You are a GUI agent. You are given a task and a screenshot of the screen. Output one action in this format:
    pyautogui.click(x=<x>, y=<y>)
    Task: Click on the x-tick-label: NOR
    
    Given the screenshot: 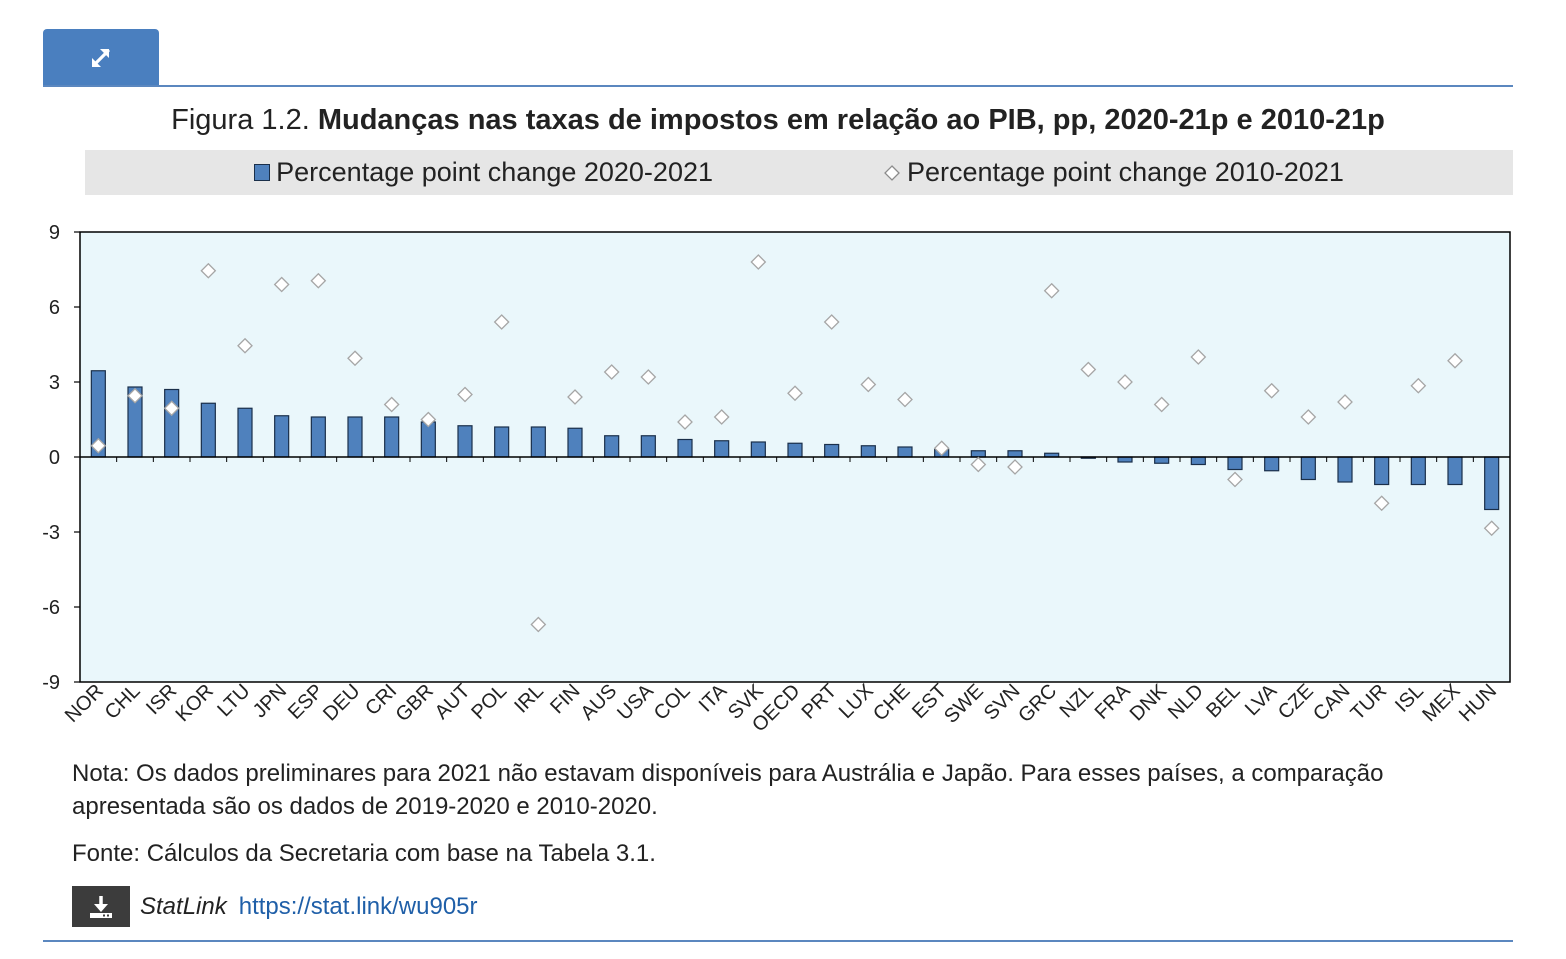 What is the action you would take?
    pyautogui.click(x=84, y=703)
    